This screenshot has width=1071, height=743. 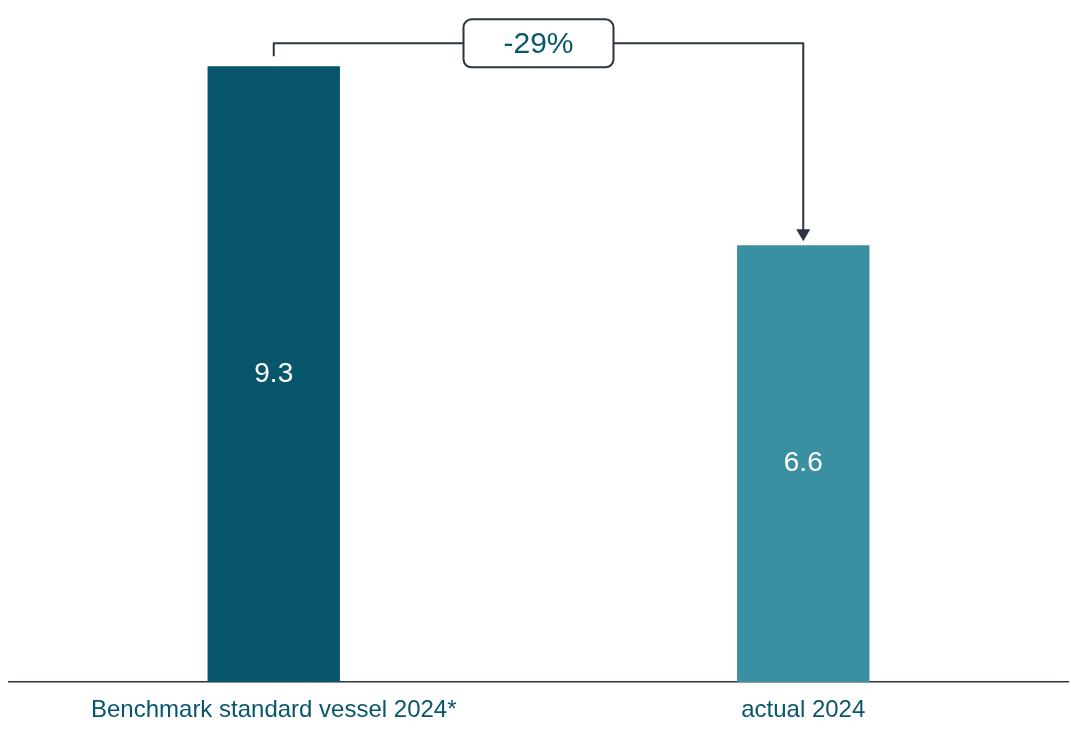 I want to click on annotation: -29%, so click(x=538, y=42).